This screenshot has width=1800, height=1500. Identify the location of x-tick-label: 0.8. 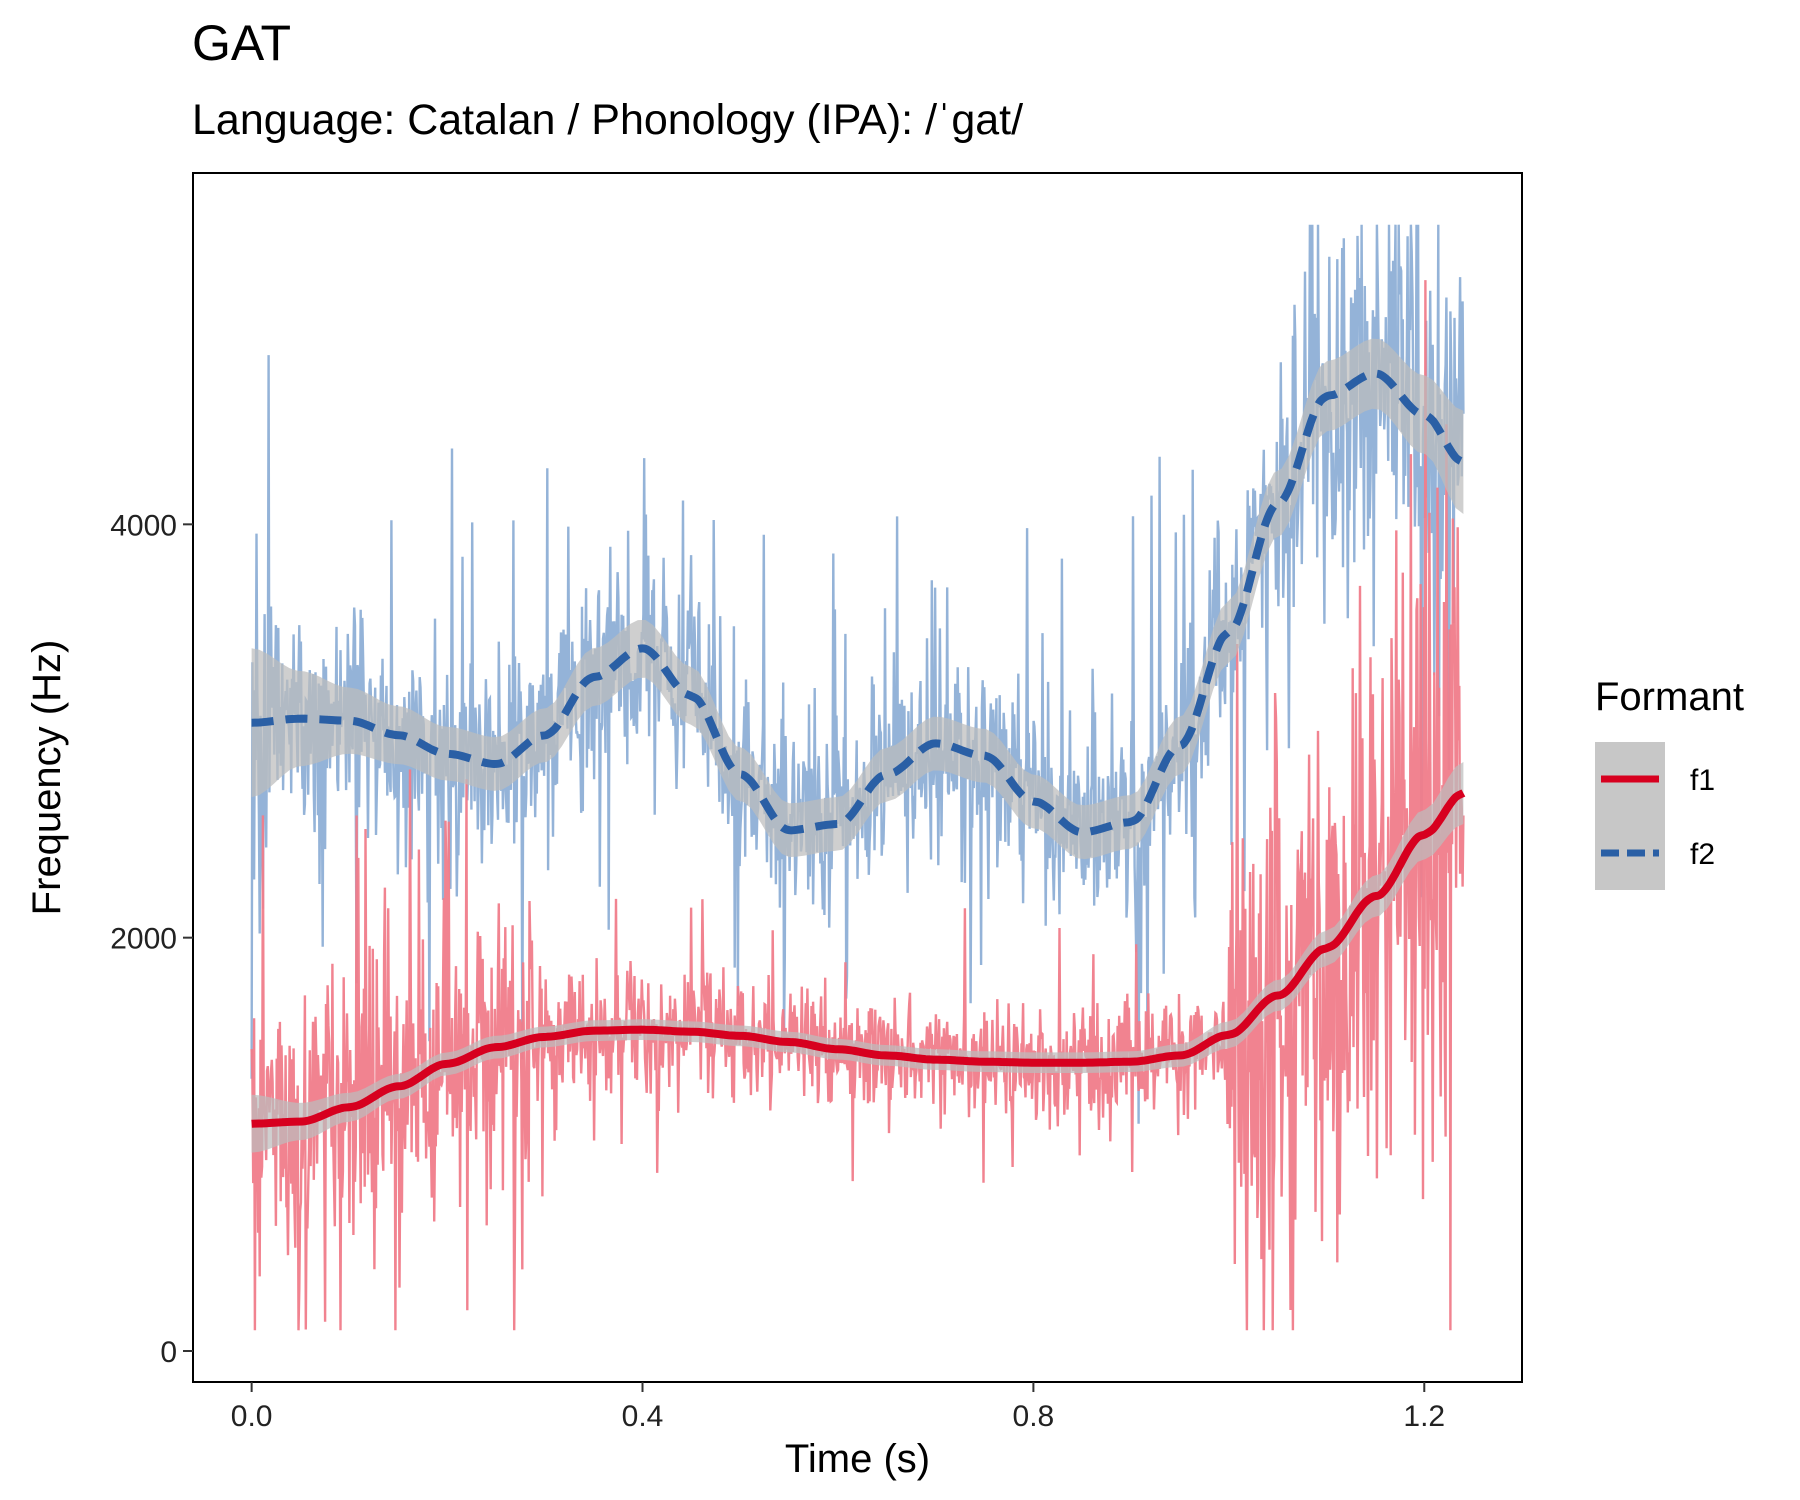
(1034, 1416).